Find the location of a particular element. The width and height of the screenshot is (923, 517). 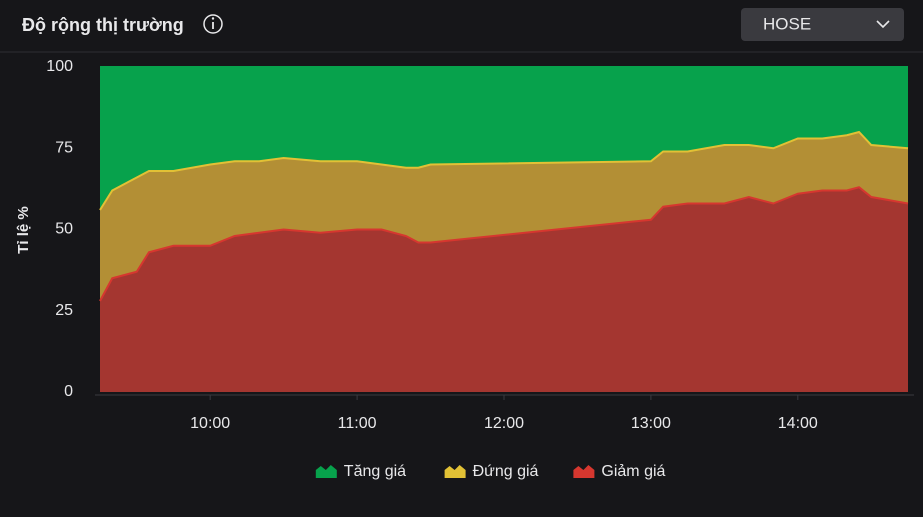

dropdown-value: HOSE is located at coordinates (787, 23).